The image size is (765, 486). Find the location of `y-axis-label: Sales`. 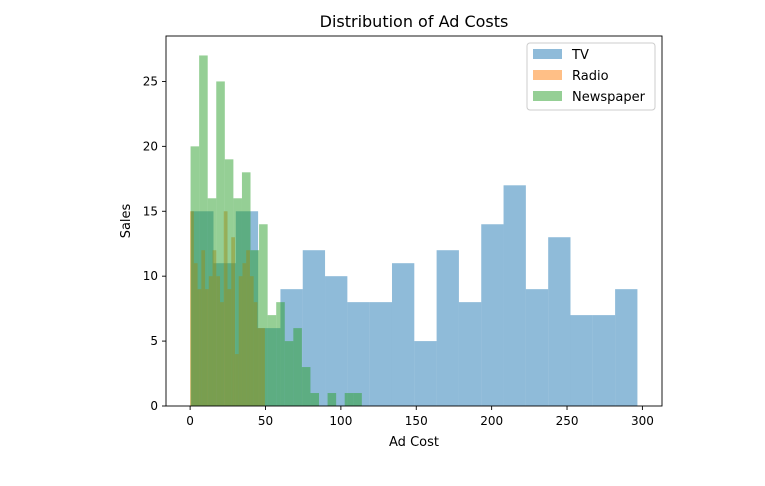

y-axis-label: Sales is located at coordinates (126, 220).